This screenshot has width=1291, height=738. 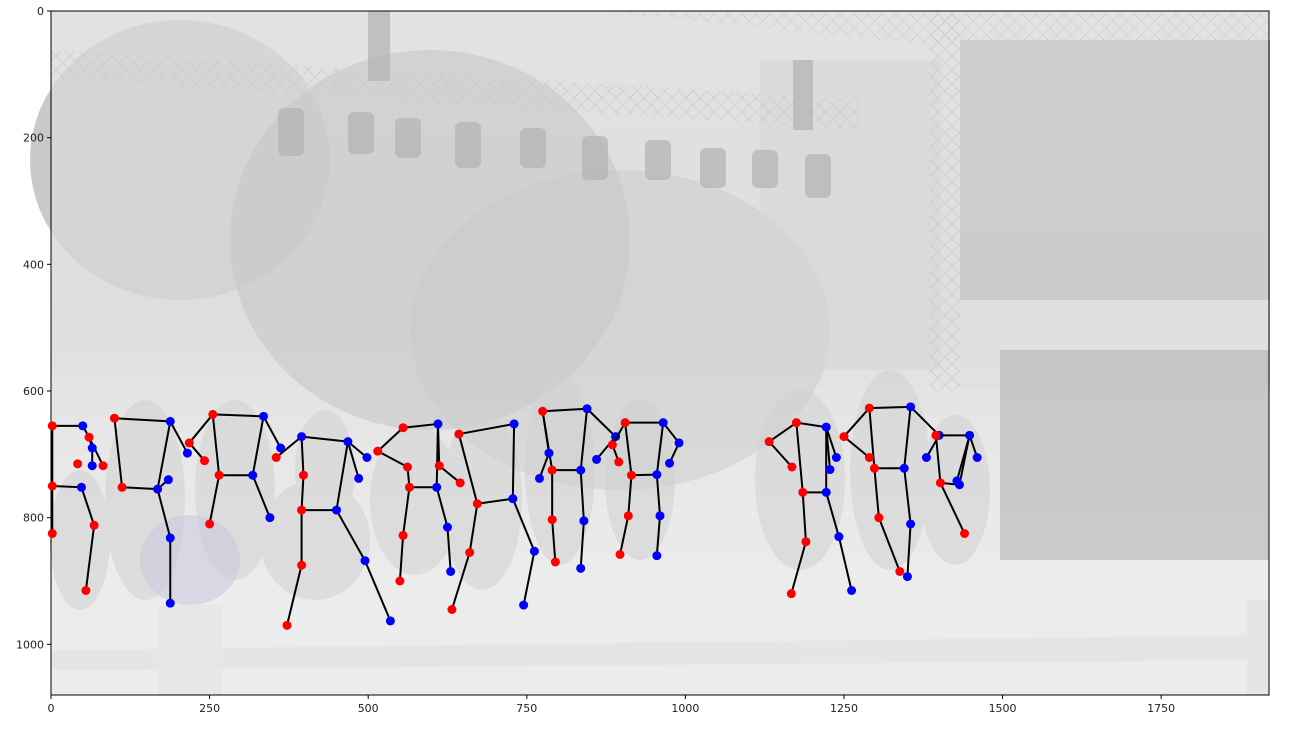 What do you see at coordinates (611, 705) in the screenshot?
I see `x-axis: 0 250 500 750 1000 1250 1500 1750` at bounding box center [611, 705].